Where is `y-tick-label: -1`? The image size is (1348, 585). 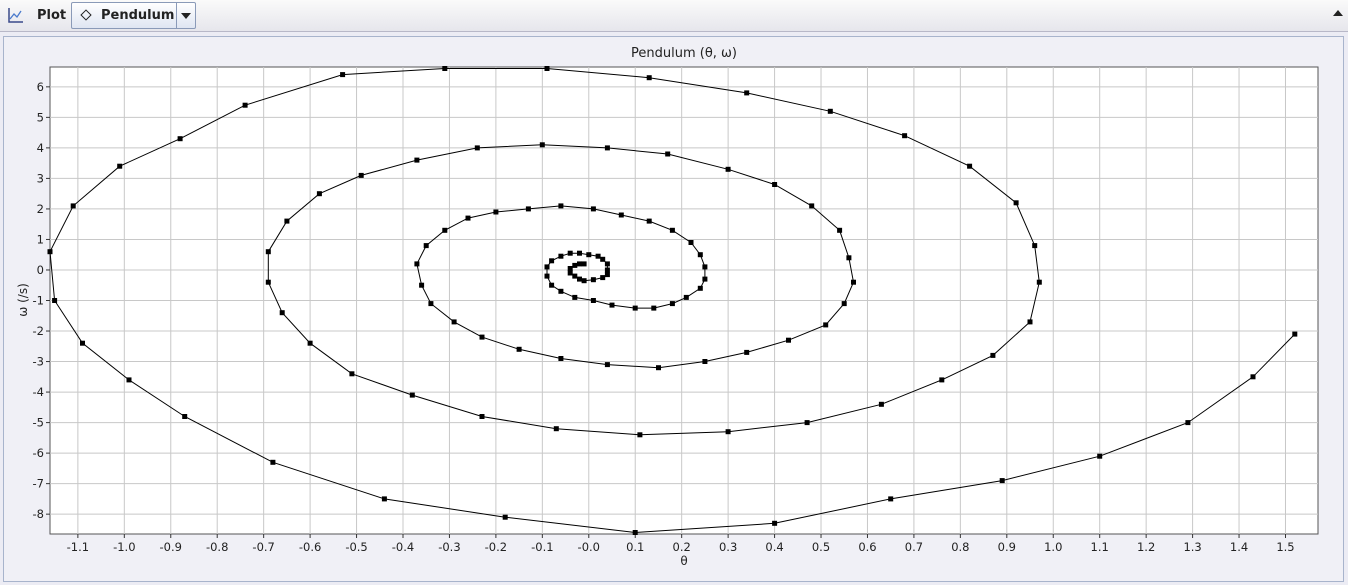
y-tick-label: -1 is located at coordinates (38, 301).